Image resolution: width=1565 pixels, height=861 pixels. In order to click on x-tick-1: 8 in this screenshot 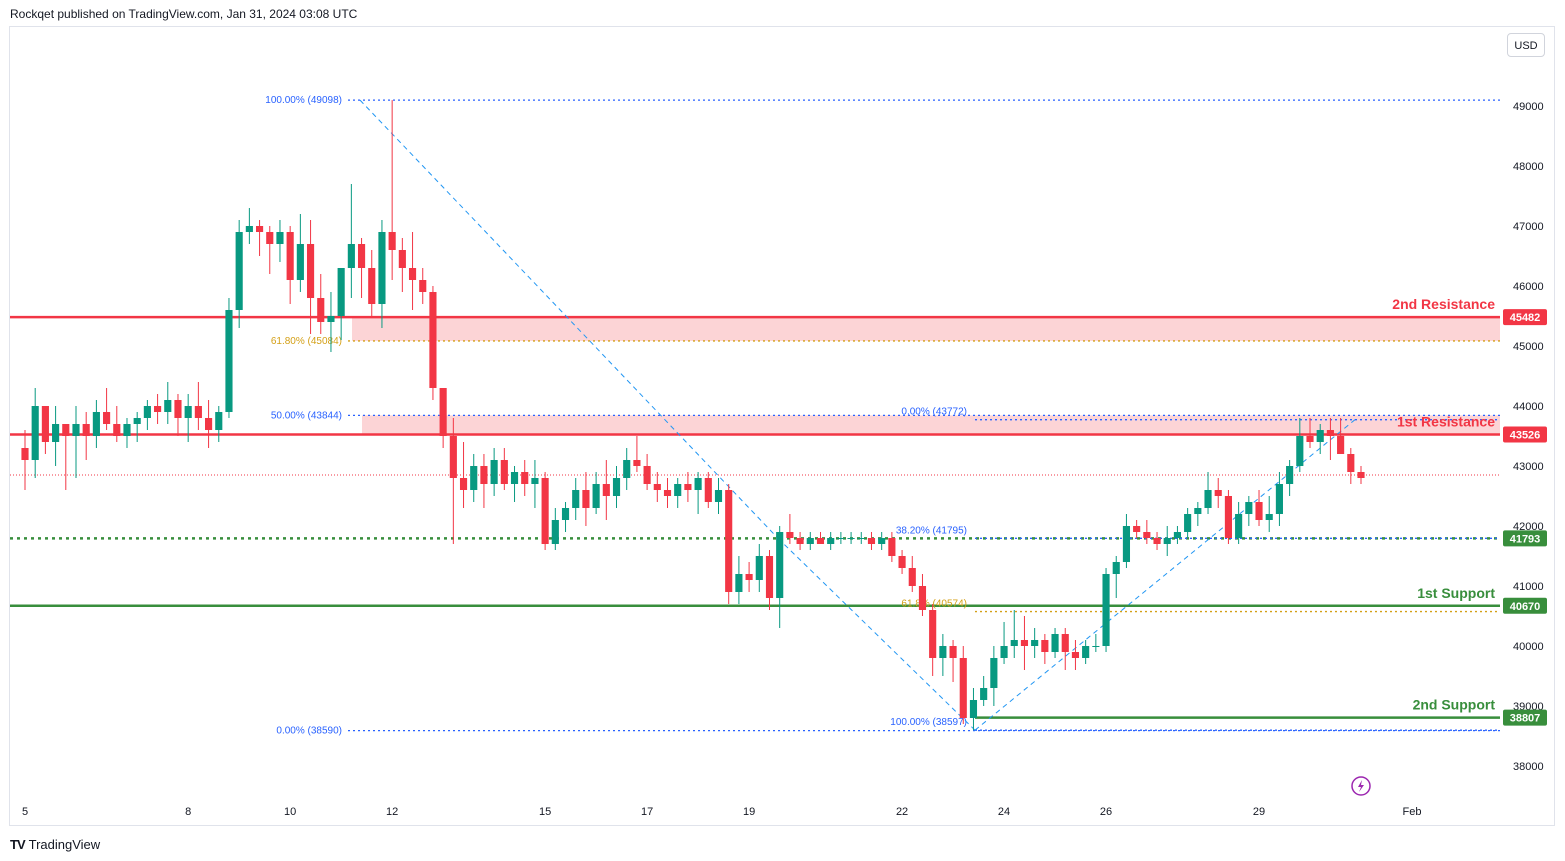, I will do `click(188, 812)`.